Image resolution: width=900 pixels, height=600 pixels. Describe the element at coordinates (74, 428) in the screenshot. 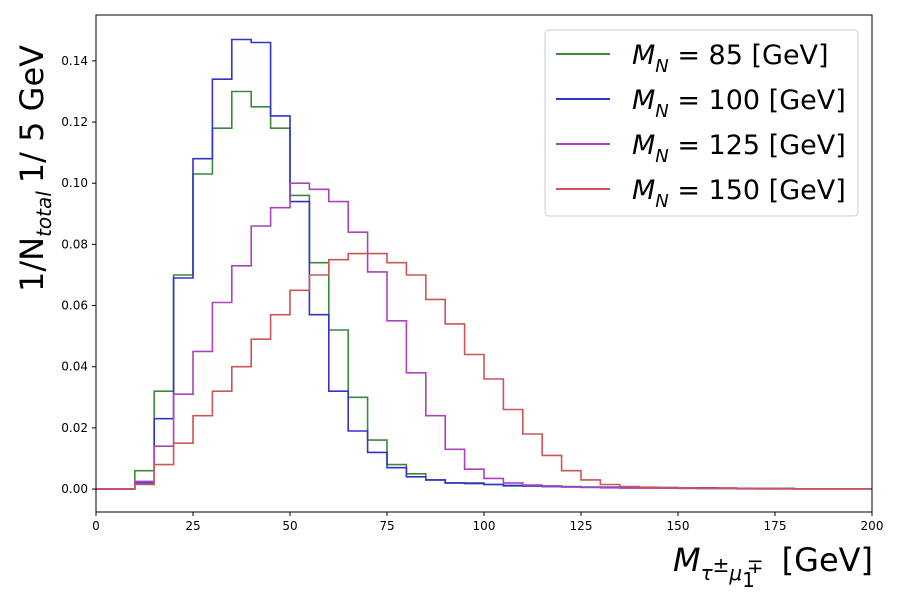

I see `y-tick-label: 0.02` at that location.